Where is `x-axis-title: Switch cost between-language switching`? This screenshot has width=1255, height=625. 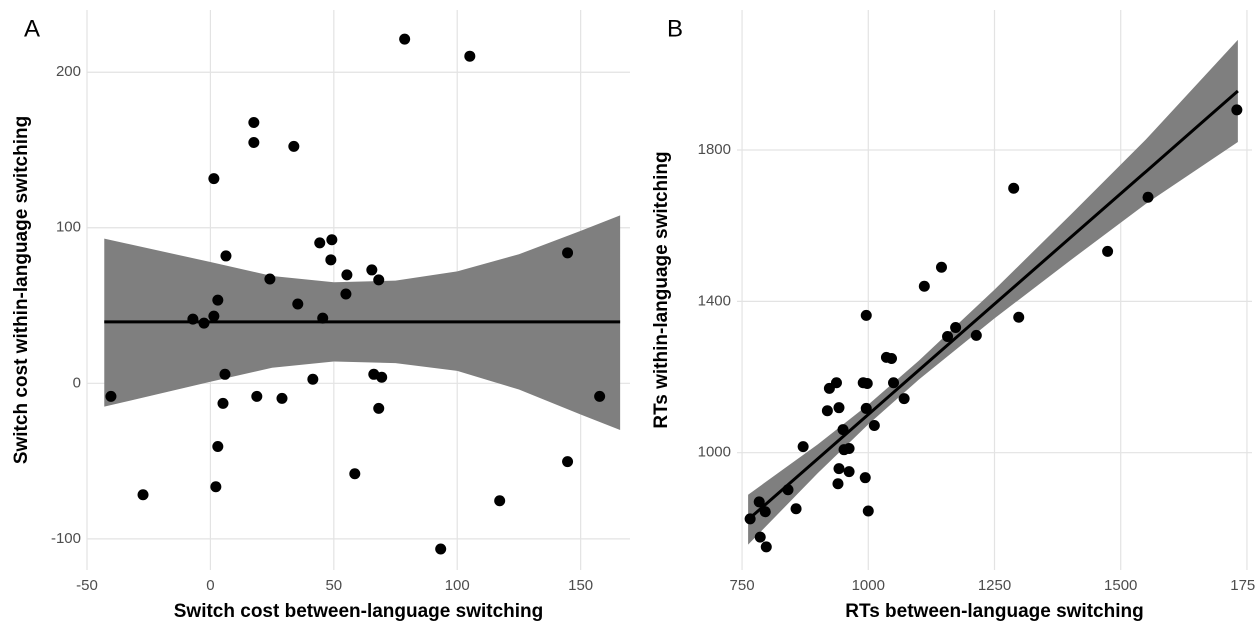
x-axis-title: Switch cost between-language switching is located at coordinates (359, 611).